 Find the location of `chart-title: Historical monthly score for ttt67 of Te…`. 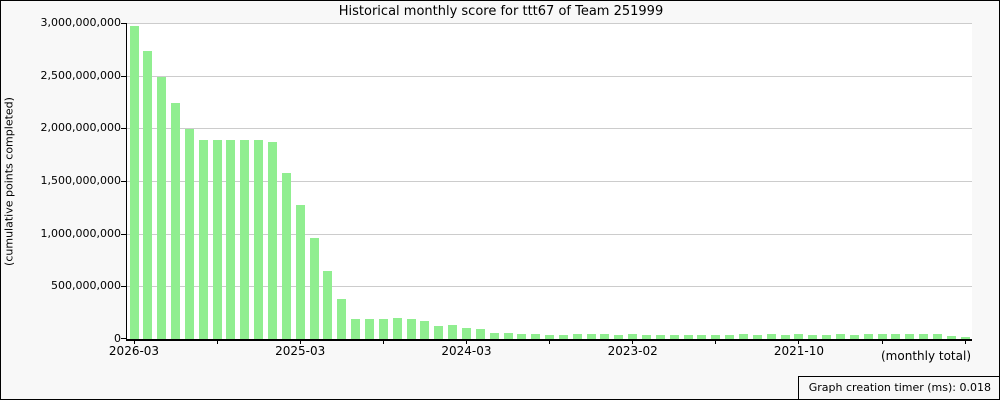

chart-title: Historical monthly score for ttt67 of Te… is located at coordinates (501, 11).